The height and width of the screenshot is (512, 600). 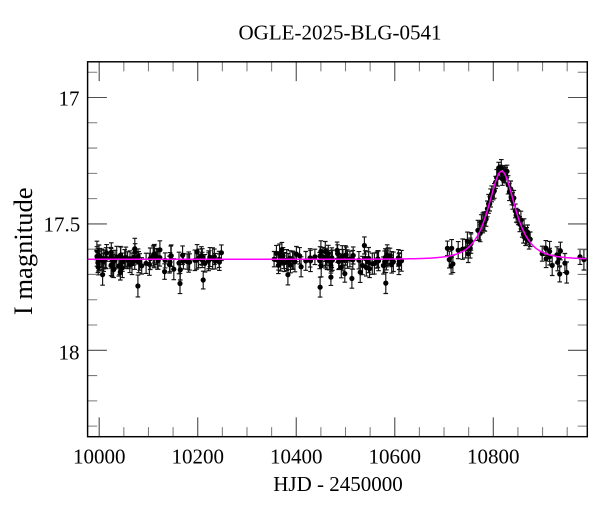 I want to click on svg-text: I magnitude, so click(x=23, y=251).